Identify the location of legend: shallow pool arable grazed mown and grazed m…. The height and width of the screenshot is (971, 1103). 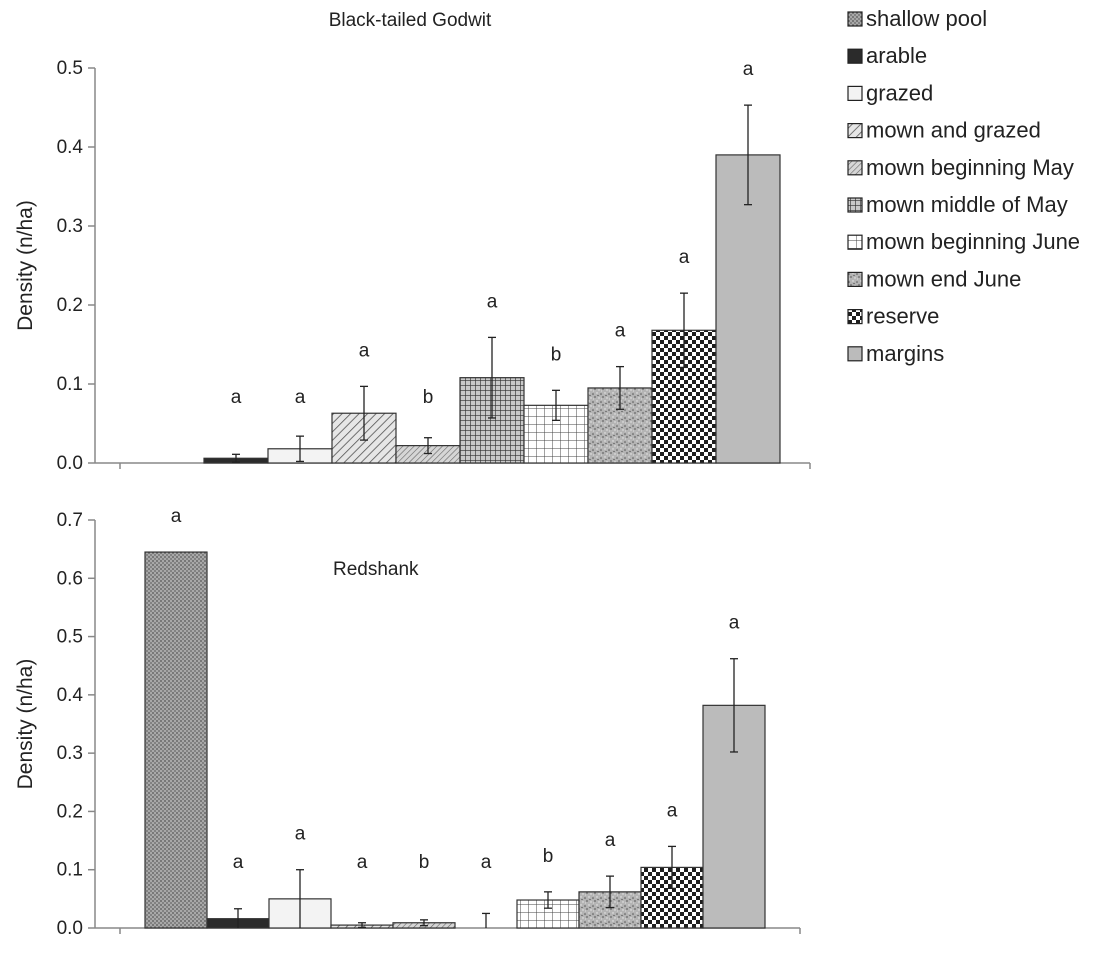
(963, 186).